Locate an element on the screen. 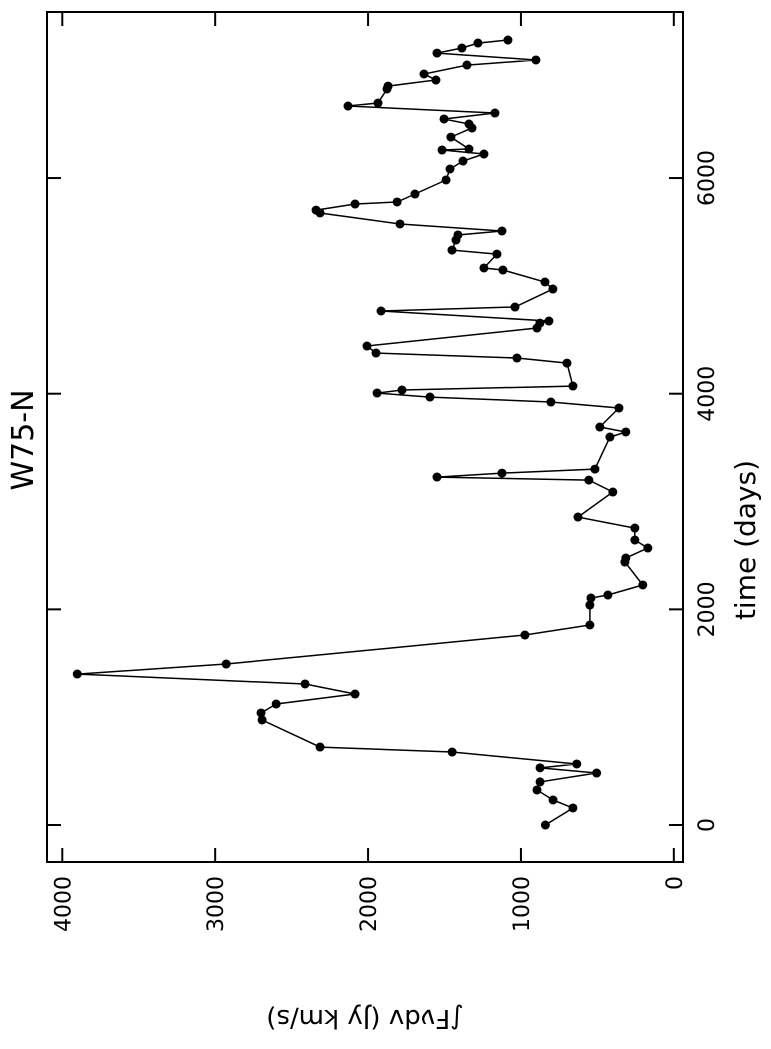 The width and height of the screenshot is (771, 1049). y-tick-label: 2000 is located at coordinates (369, 904).